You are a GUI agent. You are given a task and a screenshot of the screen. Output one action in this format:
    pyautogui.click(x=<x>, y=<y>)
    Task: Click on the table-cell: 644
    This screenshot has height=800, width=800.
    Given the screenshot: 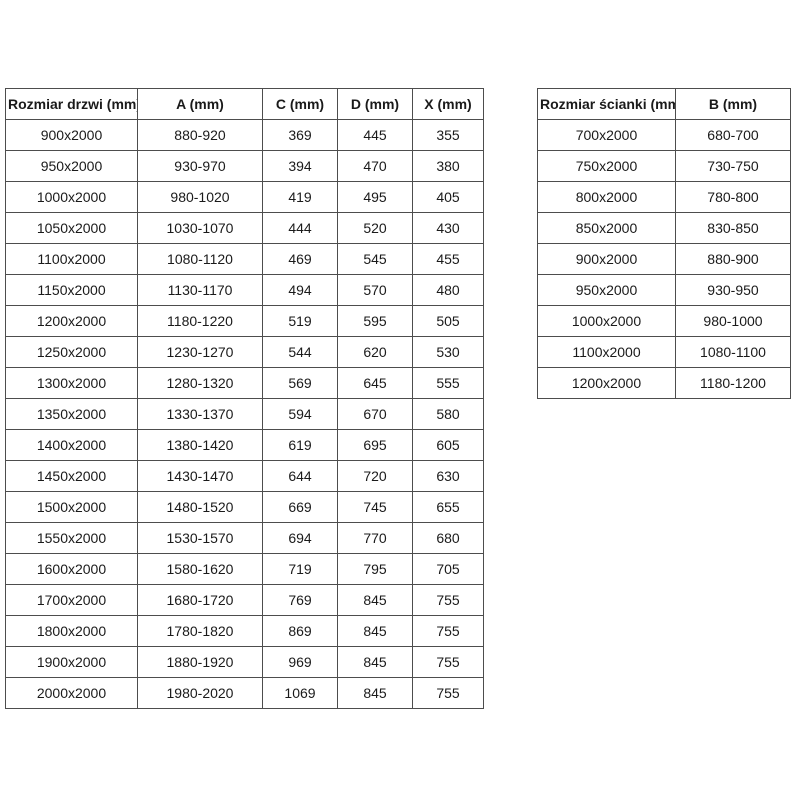 What is the action you would take?
    pyautogui.click(x=300, y=476)
    